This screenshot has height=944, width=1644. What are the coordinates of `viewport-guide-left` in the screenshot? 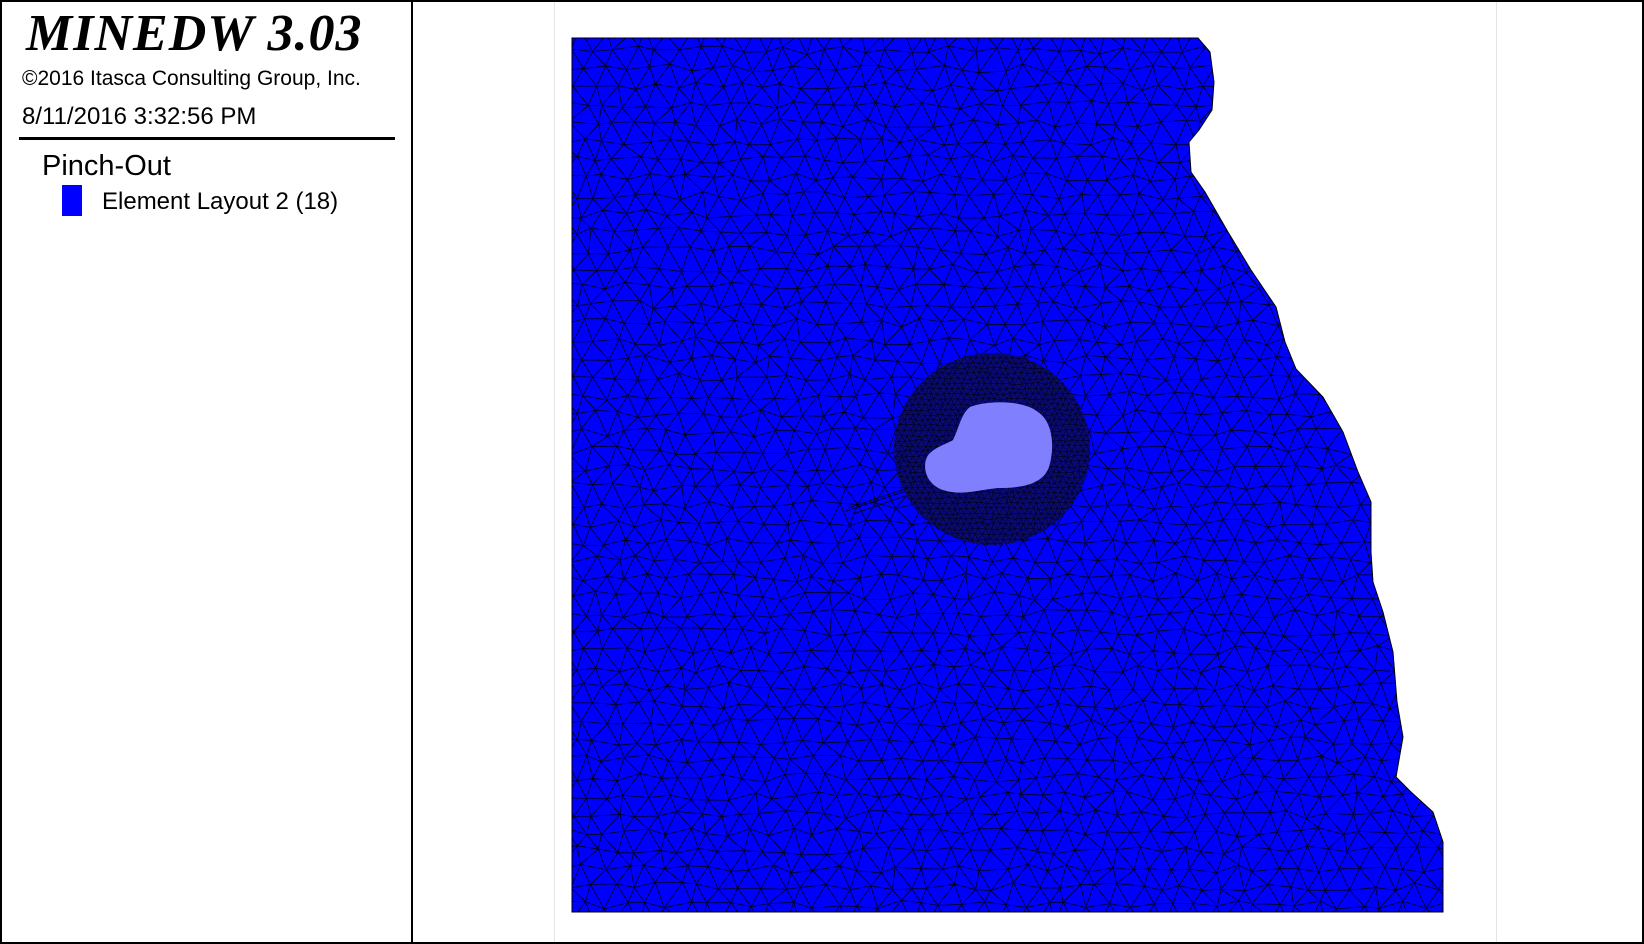 It's located at (554, 472).